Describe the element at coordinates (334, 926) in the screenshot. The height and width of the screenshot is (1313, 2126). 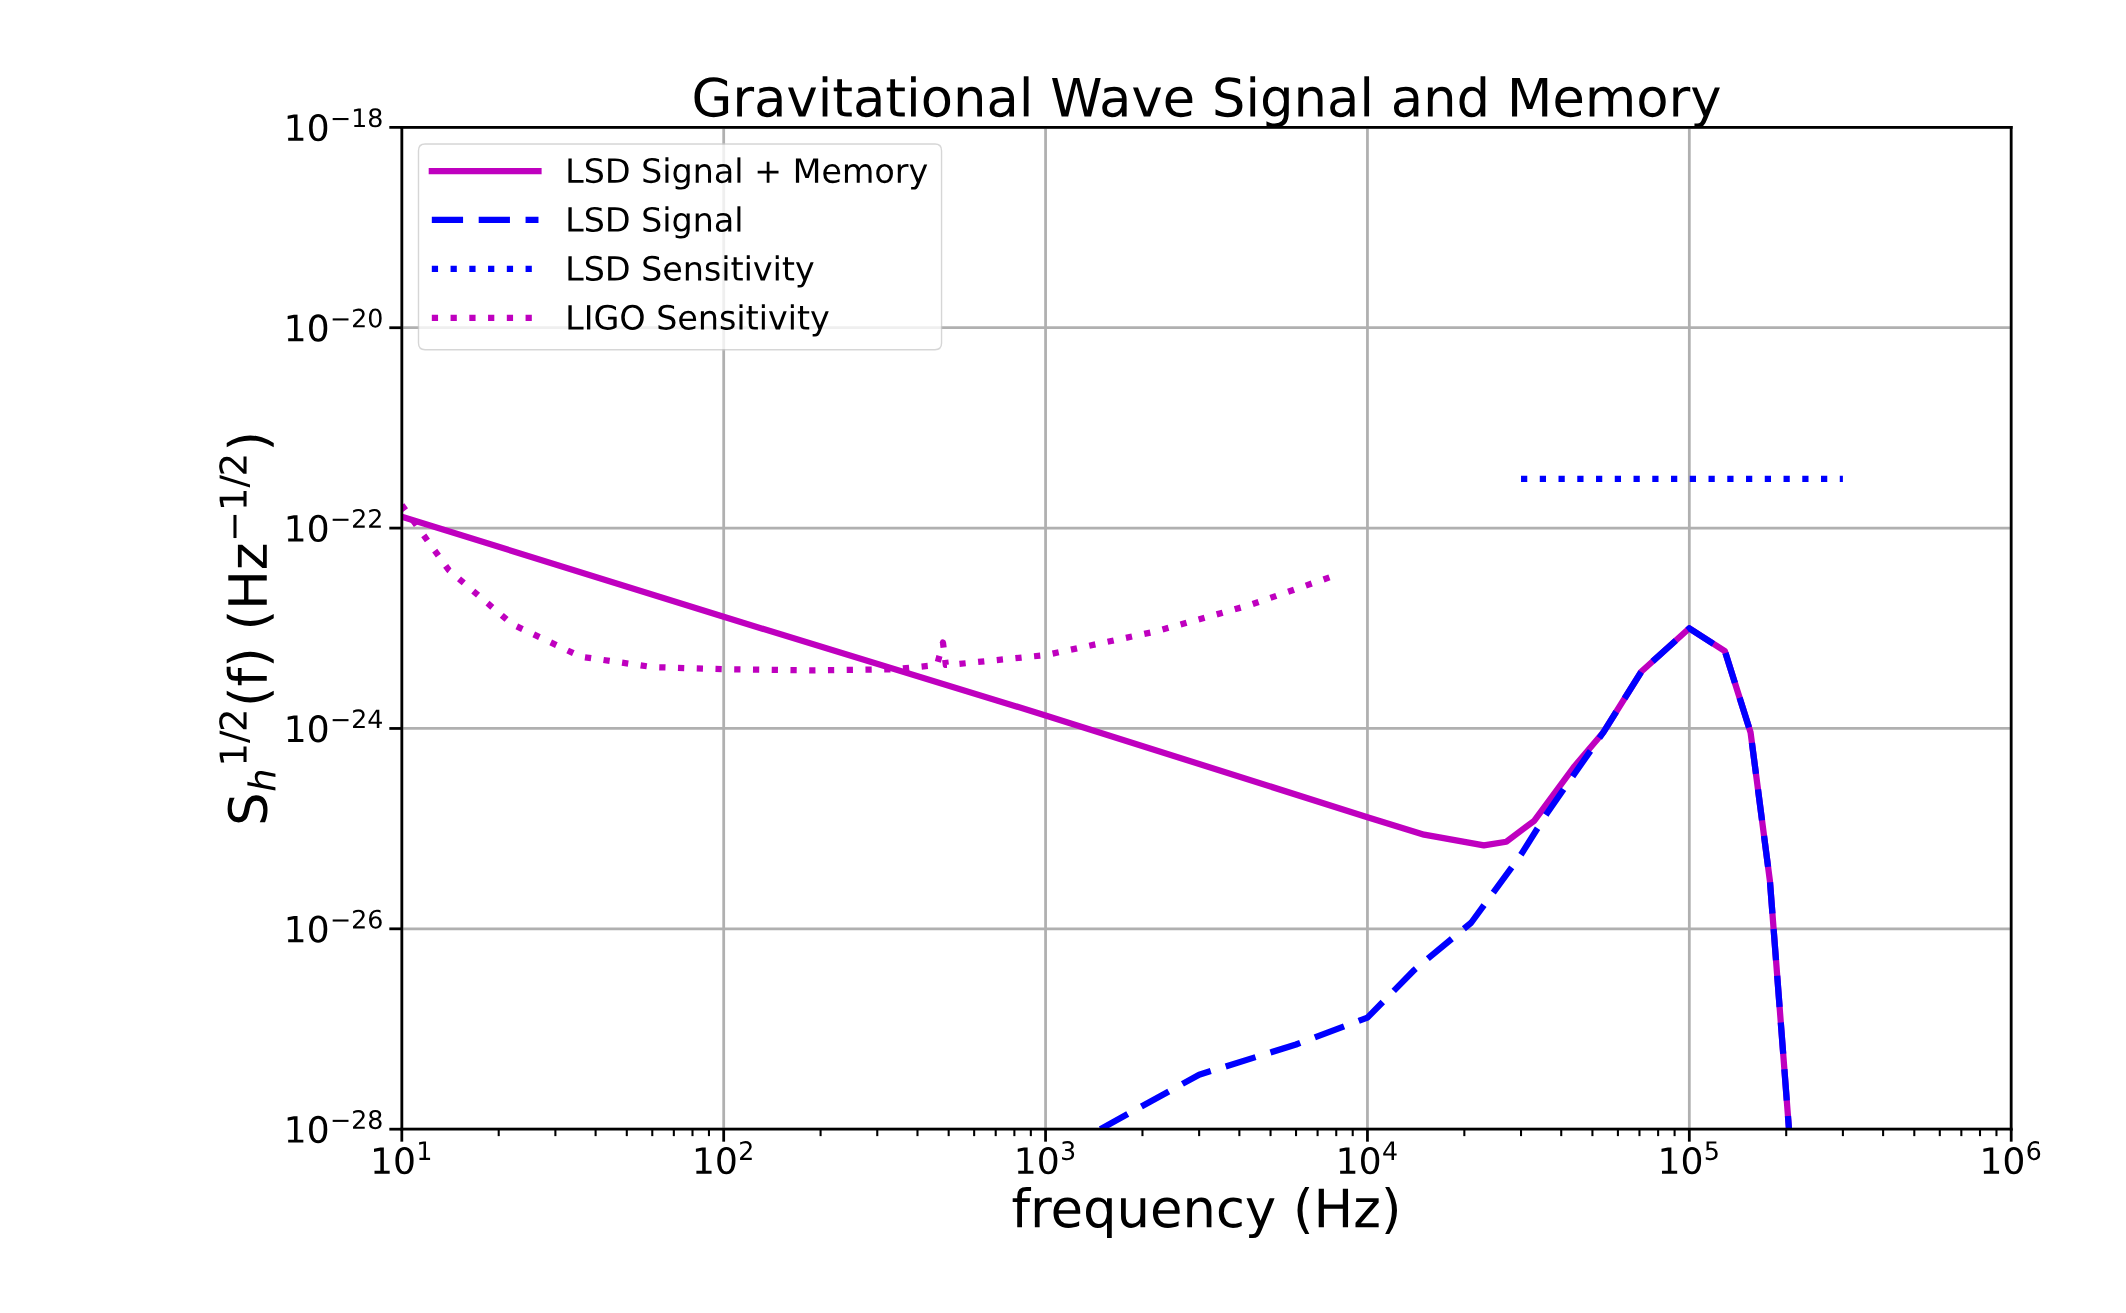
I see `y-tick-label: 10$^{−26}$` at that location.